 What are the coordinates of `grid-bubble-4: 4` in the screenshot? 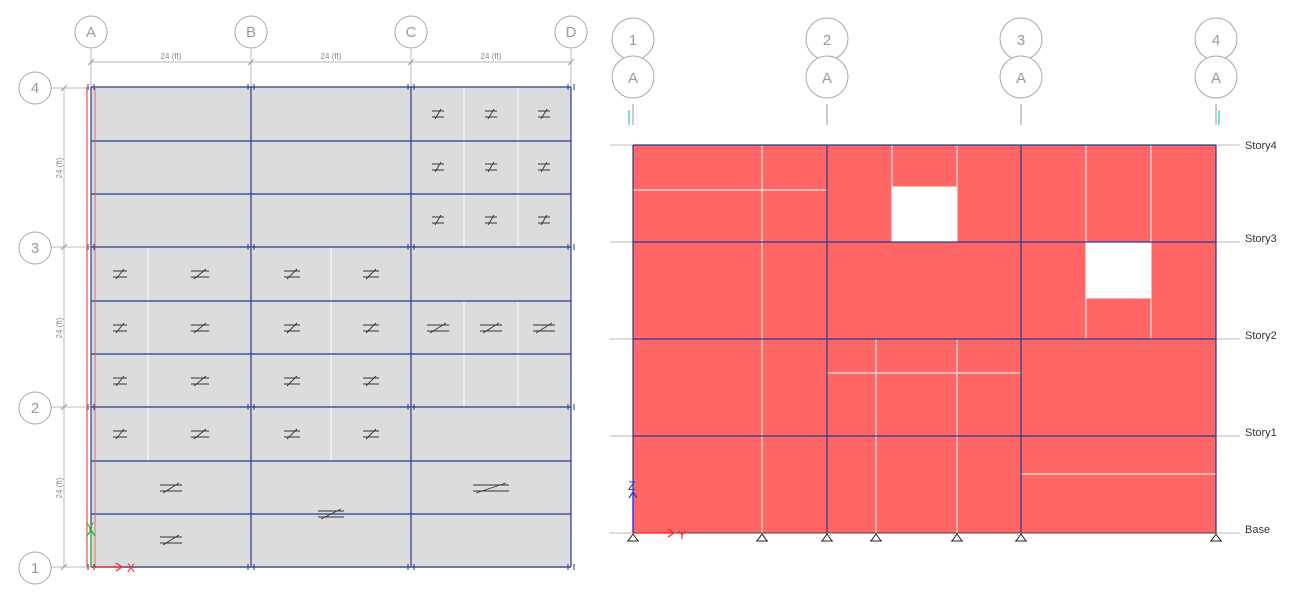 It's located at (35, 88).